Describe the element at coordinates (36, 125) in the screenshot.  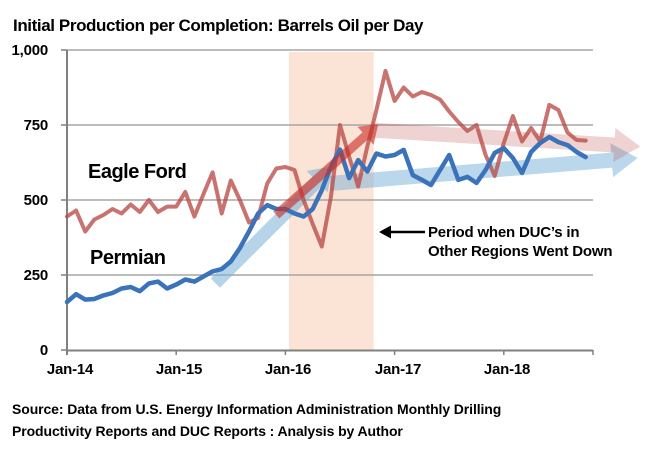
I see `y-tick-label: 750` at that location.